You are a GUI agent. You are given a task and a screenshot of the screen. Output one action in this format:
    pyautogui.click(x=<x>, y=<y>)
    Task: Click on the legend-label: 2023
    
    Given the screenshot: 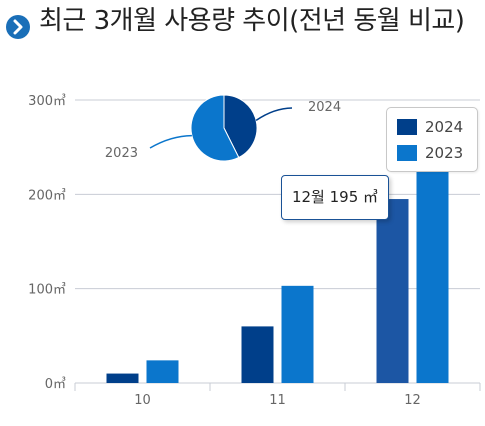 What is the action you would take?
    pyautogui.click(x=444, y=153)
    